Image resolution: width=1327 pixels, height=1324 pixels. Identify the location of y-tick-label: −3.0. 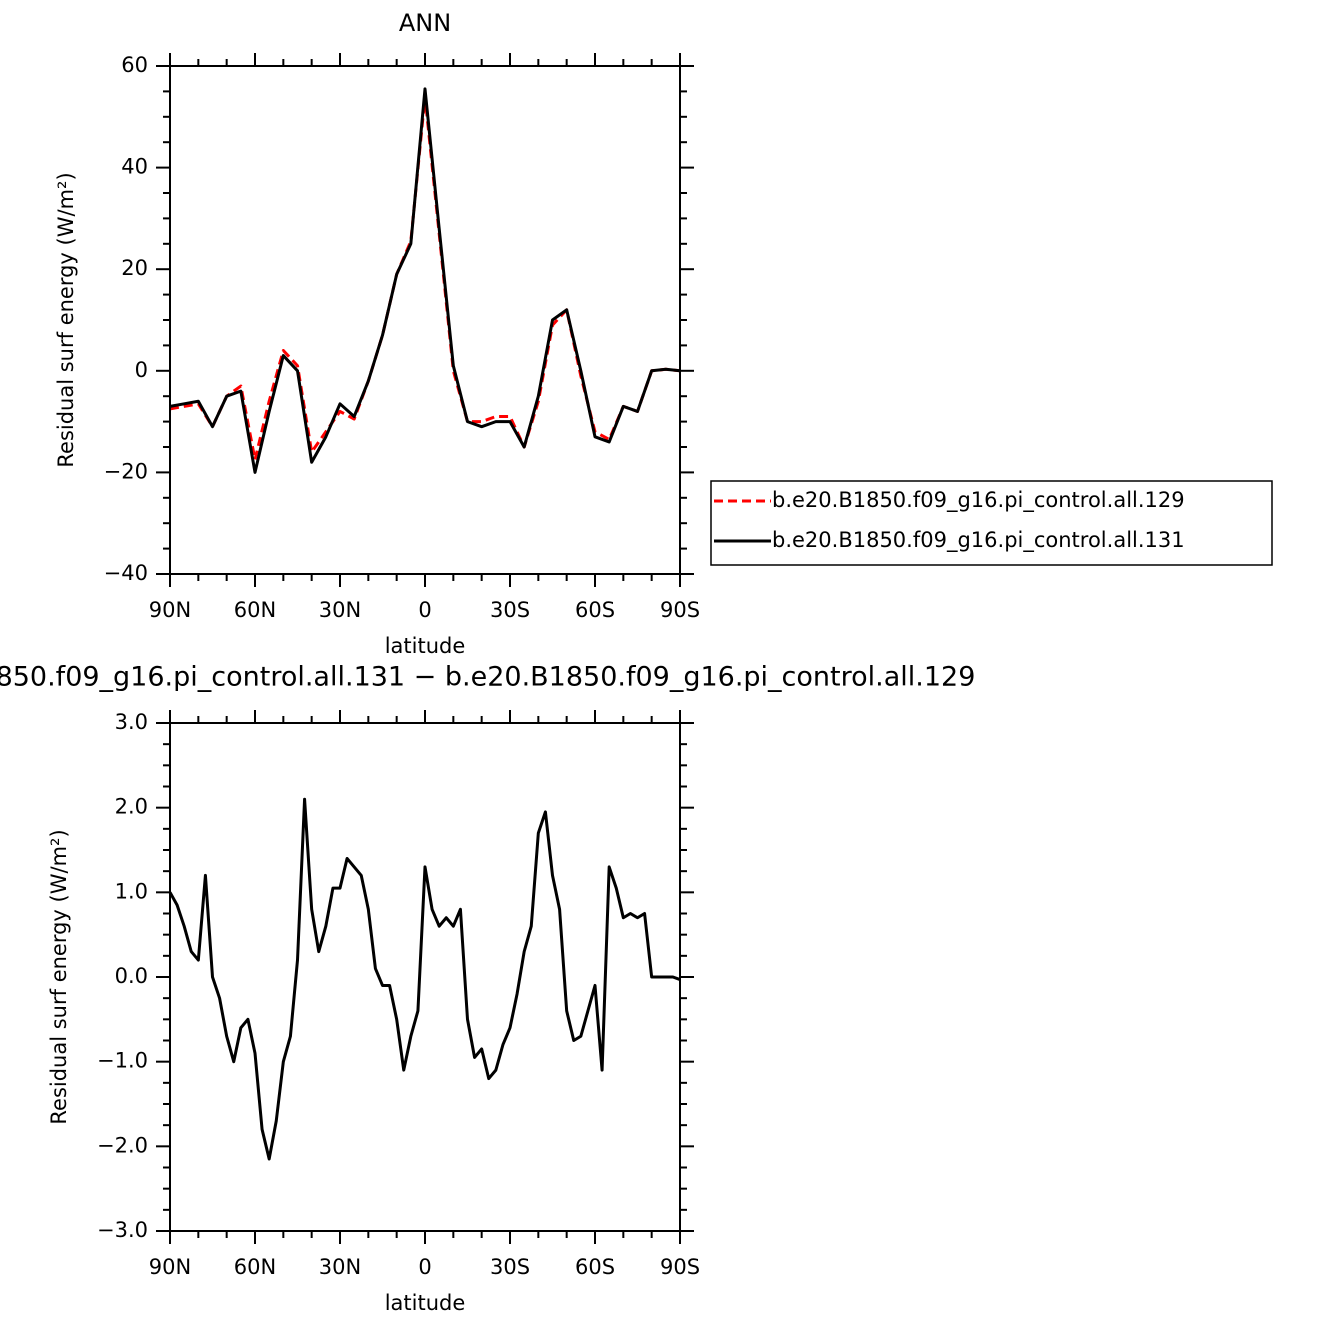
(122, 1230).